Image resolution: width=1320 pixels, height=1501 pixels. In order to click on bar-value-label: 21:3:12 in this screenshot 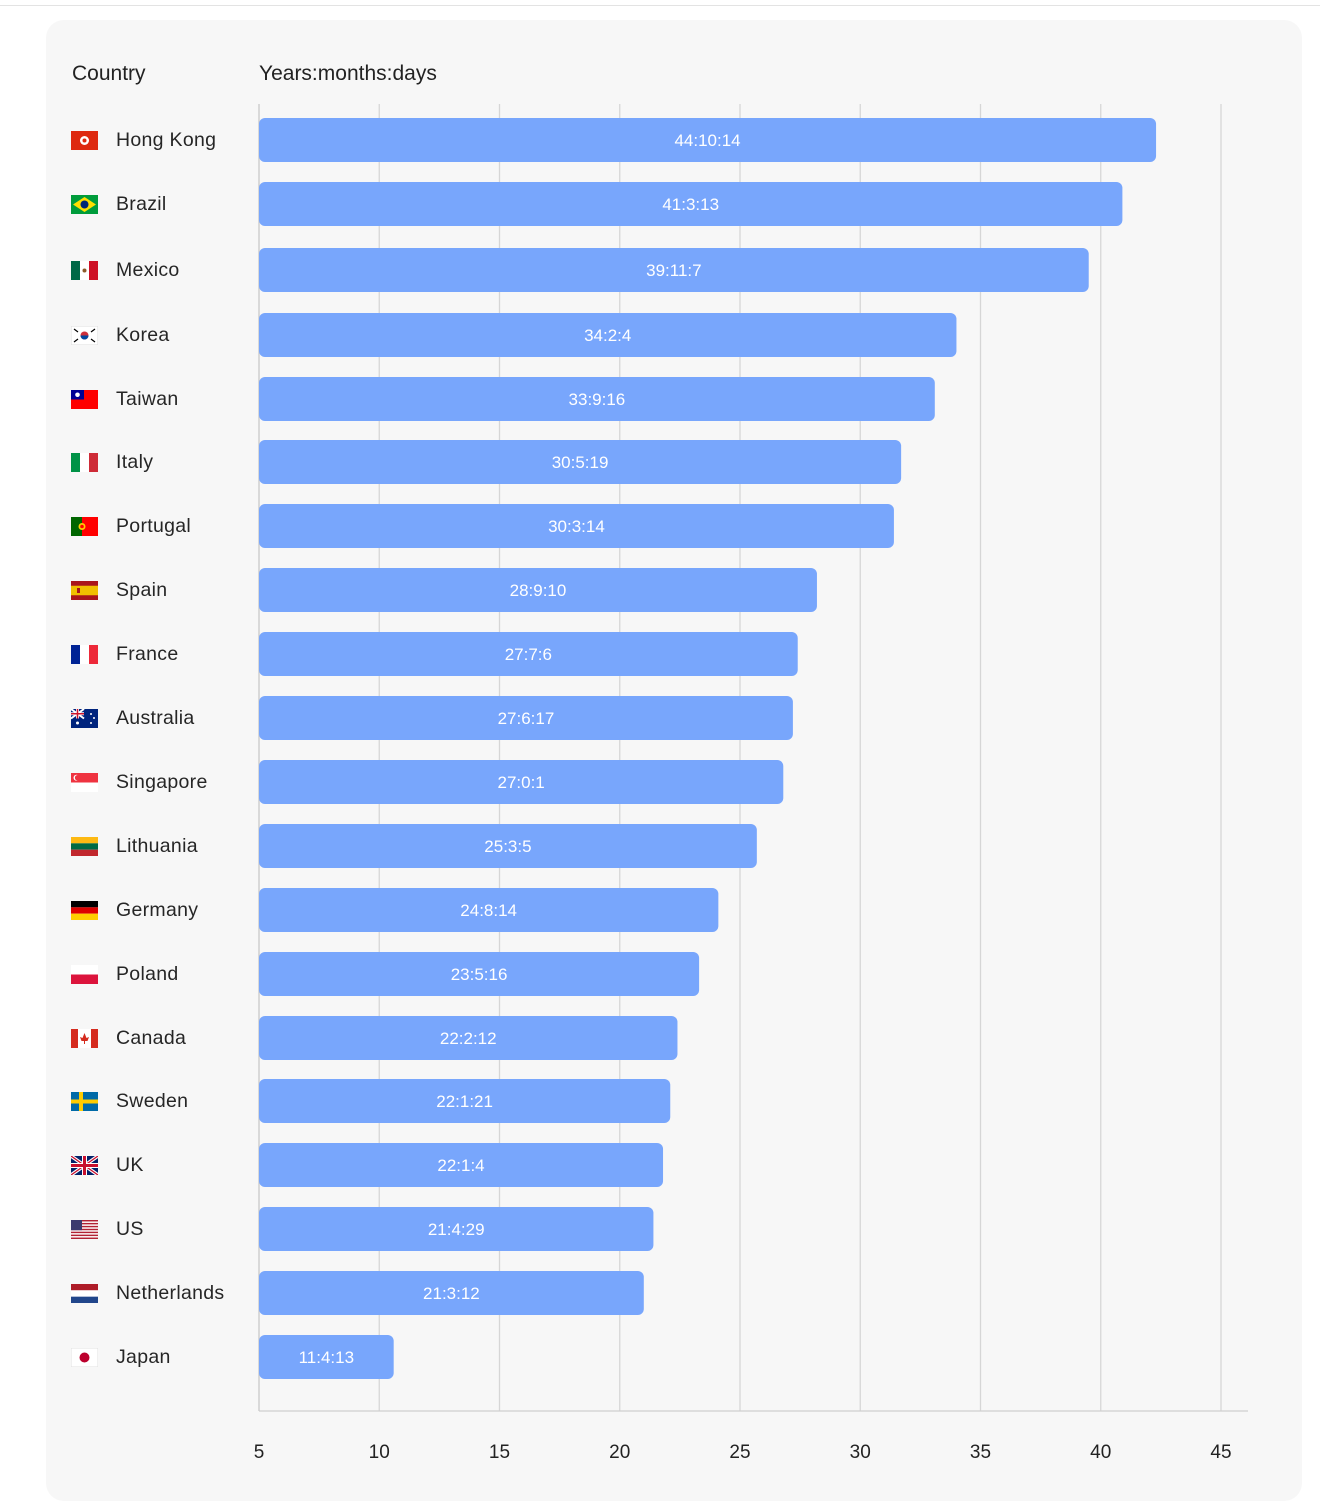, I will do `click(451, 1293)`.